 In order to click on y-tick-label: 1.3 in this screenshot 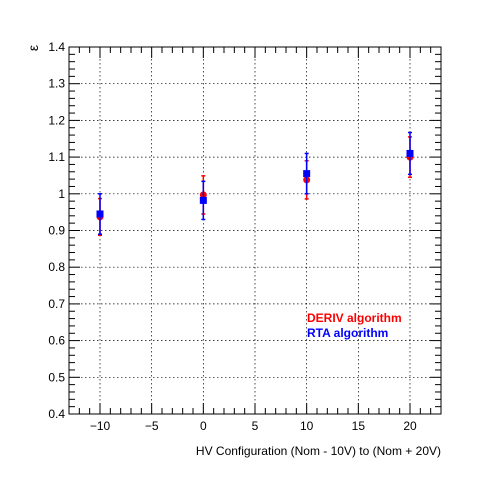, I will do `click(56, 84)`.